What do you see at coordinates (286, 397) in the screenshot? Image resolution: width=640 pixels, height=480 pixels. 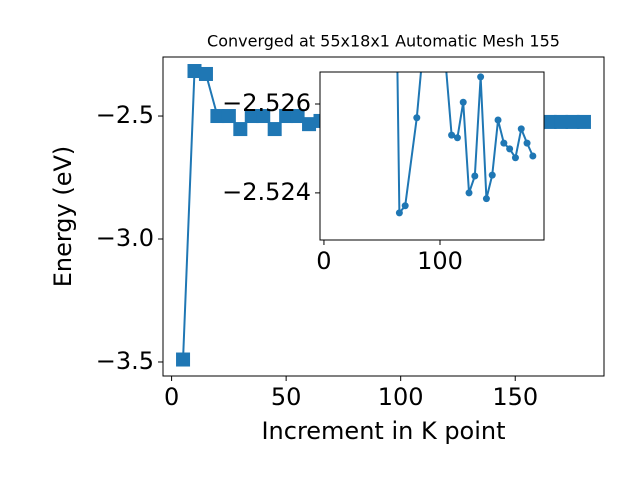 I see `x-tick-label: 50` at bounding box center [286, 397].